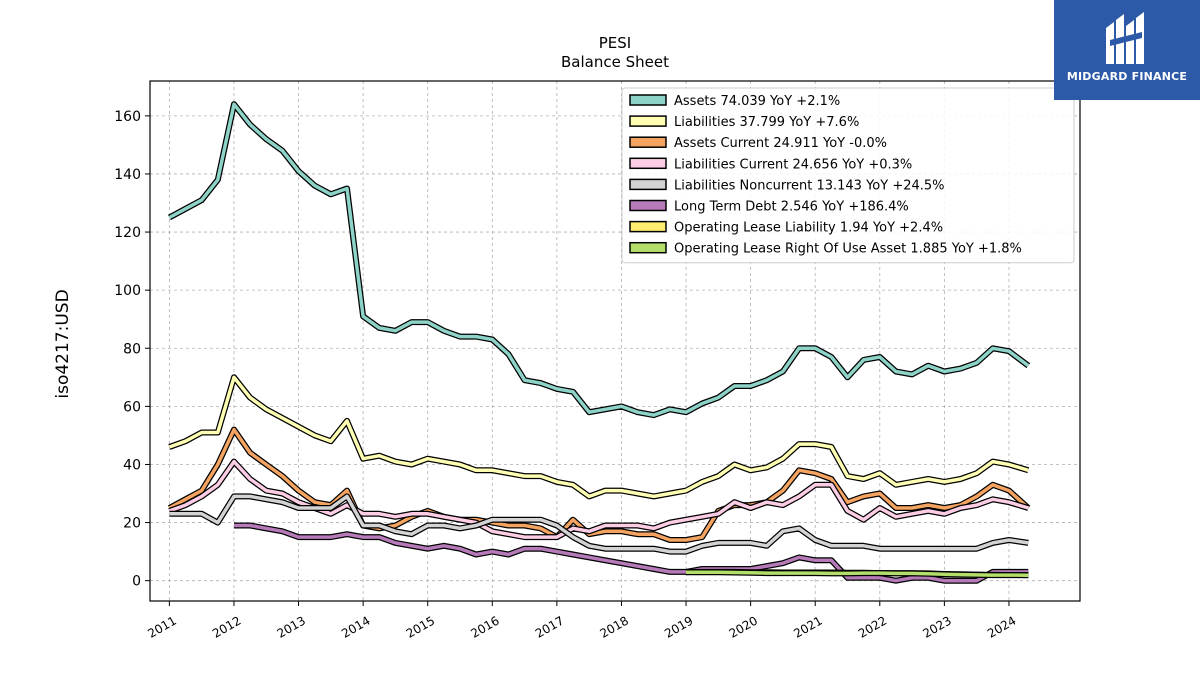 The height and width of the screenshot is (675, 1200). What do you see at coordinates (132, 465) in the screenshot?
I see `y-tick-label: 40` at bounding box center [132, 465].